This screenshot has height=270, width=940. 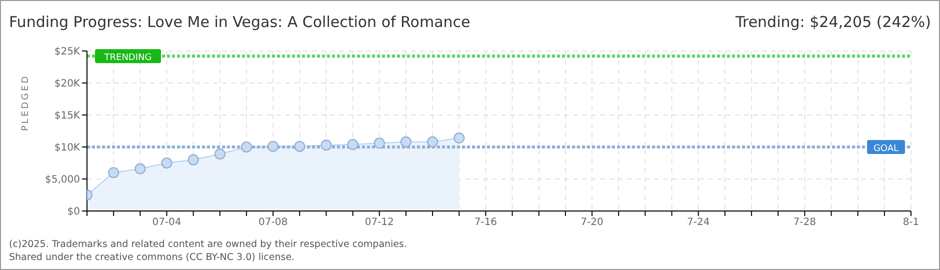 I want to click on ref-line-label: TRENDING, so click(x=127, y=58).